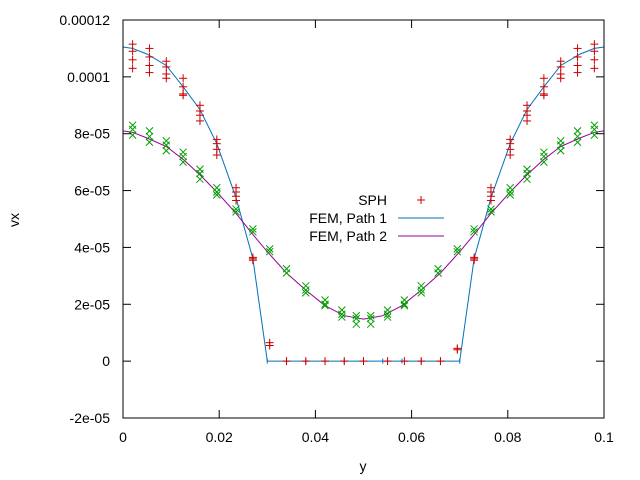 The width and height of the screenshot is (640, 480). Describe the element at coordinates (411, 437) in the screenshot. I see `x-tick-label: 0.06` at that location.